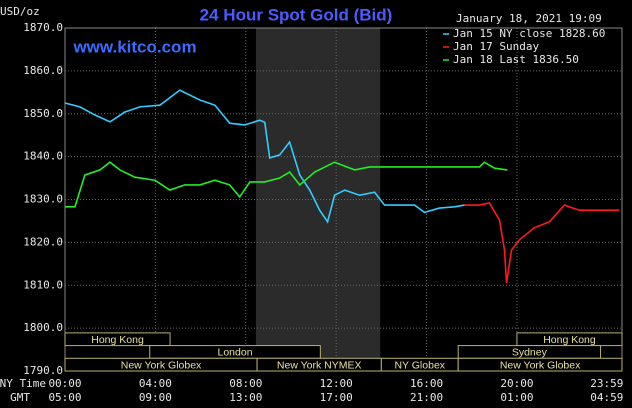 The height and width of the screenshot is (408, 632). Describe the element at coordinates (235, 353) in the screenshot. I see `session-label: London` at that location.